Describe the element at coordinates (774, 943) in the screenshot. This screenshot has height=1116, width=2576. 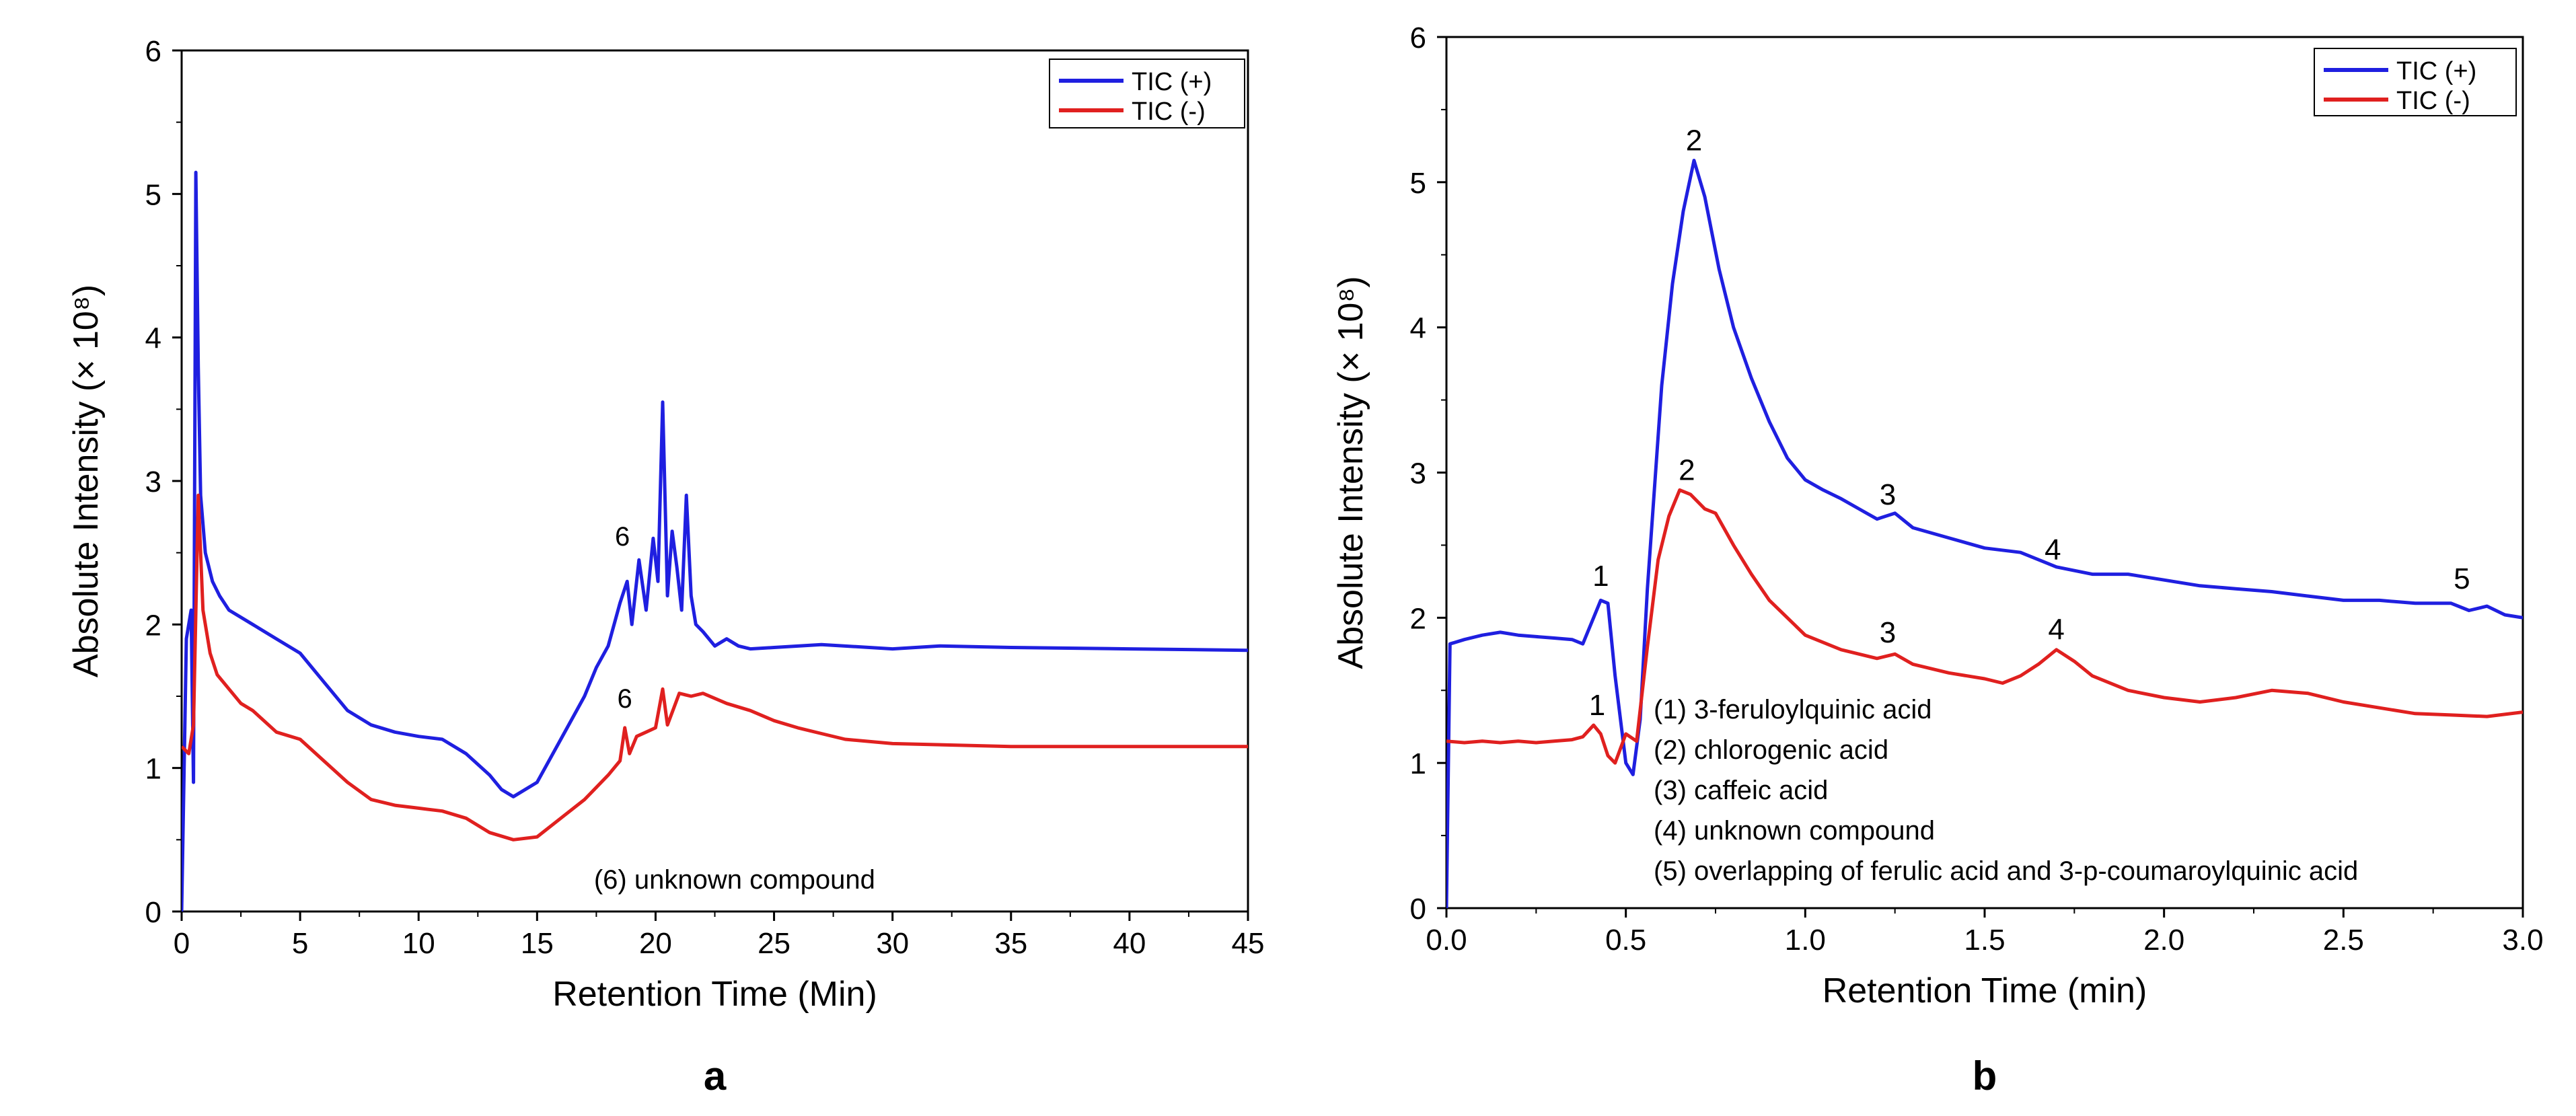
I see `x-tick-label: 25` at that location.